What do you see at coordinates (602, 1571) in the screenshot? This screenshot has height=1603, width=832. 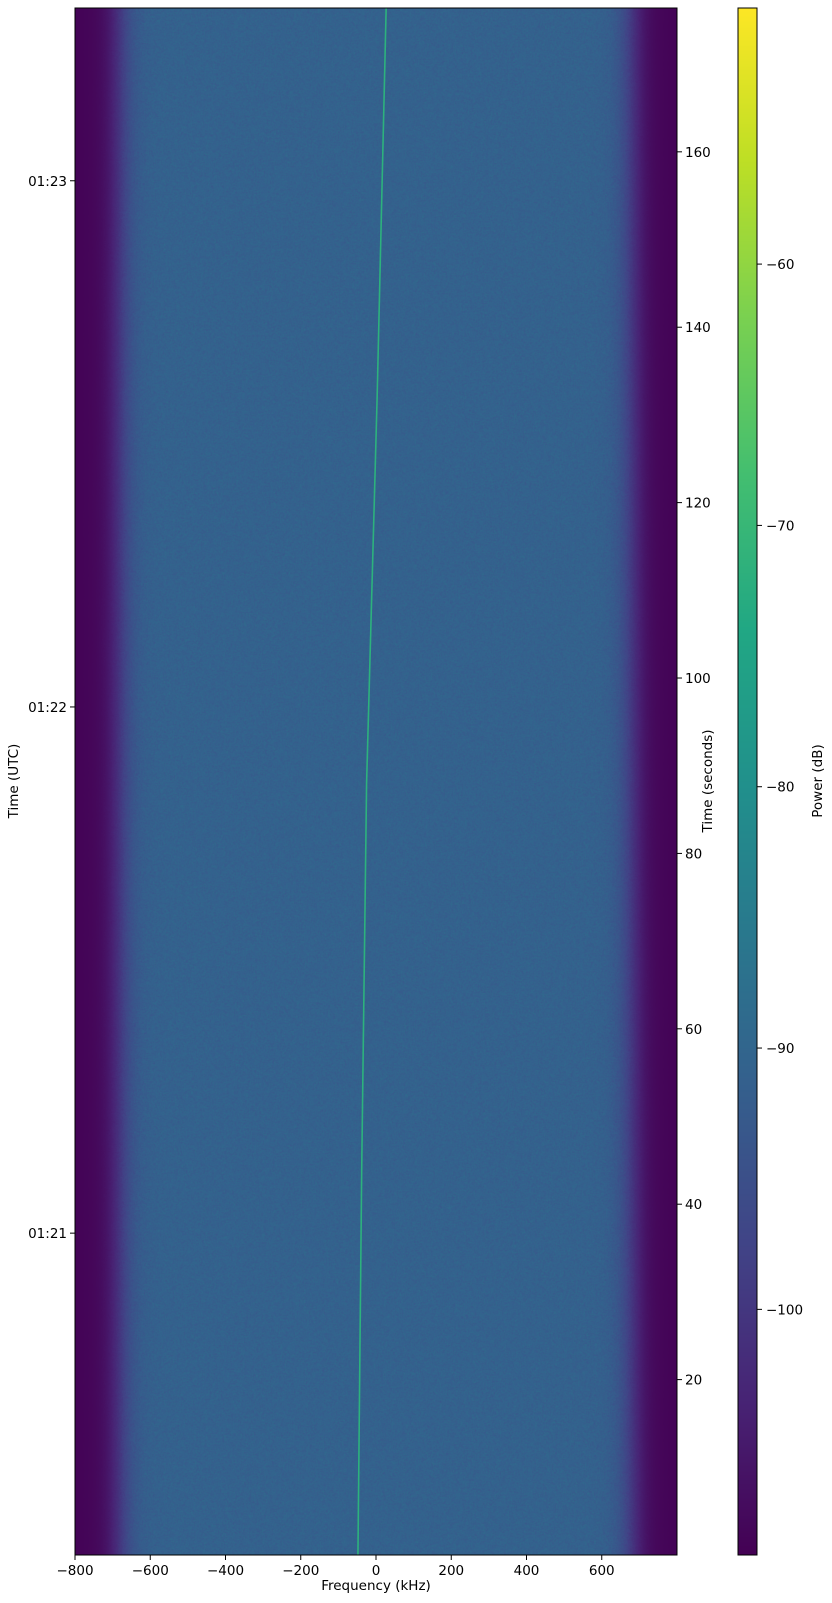 I see `x-tick-label: 600` at bounding box center [602, 1571].